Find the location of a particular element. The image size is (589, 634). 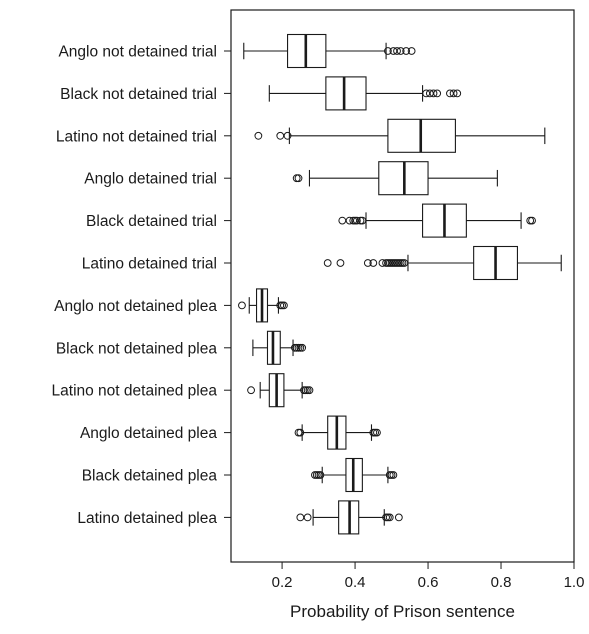

x-axis: 0.2 0.4 0.6 0.8 1.0 is located at coordinates (428, 576).